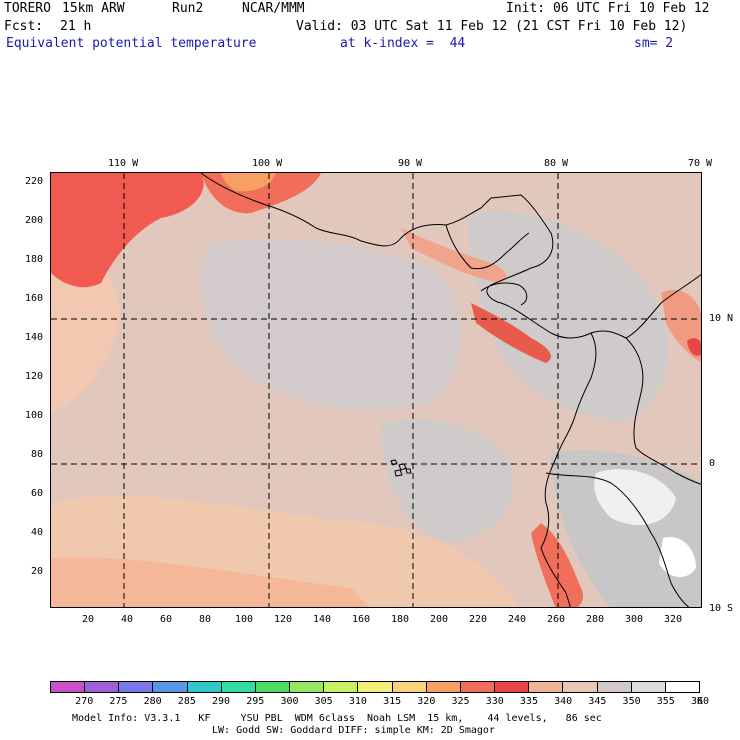  I want to click on colorbar-tick-label: 270, so click(84, 701).